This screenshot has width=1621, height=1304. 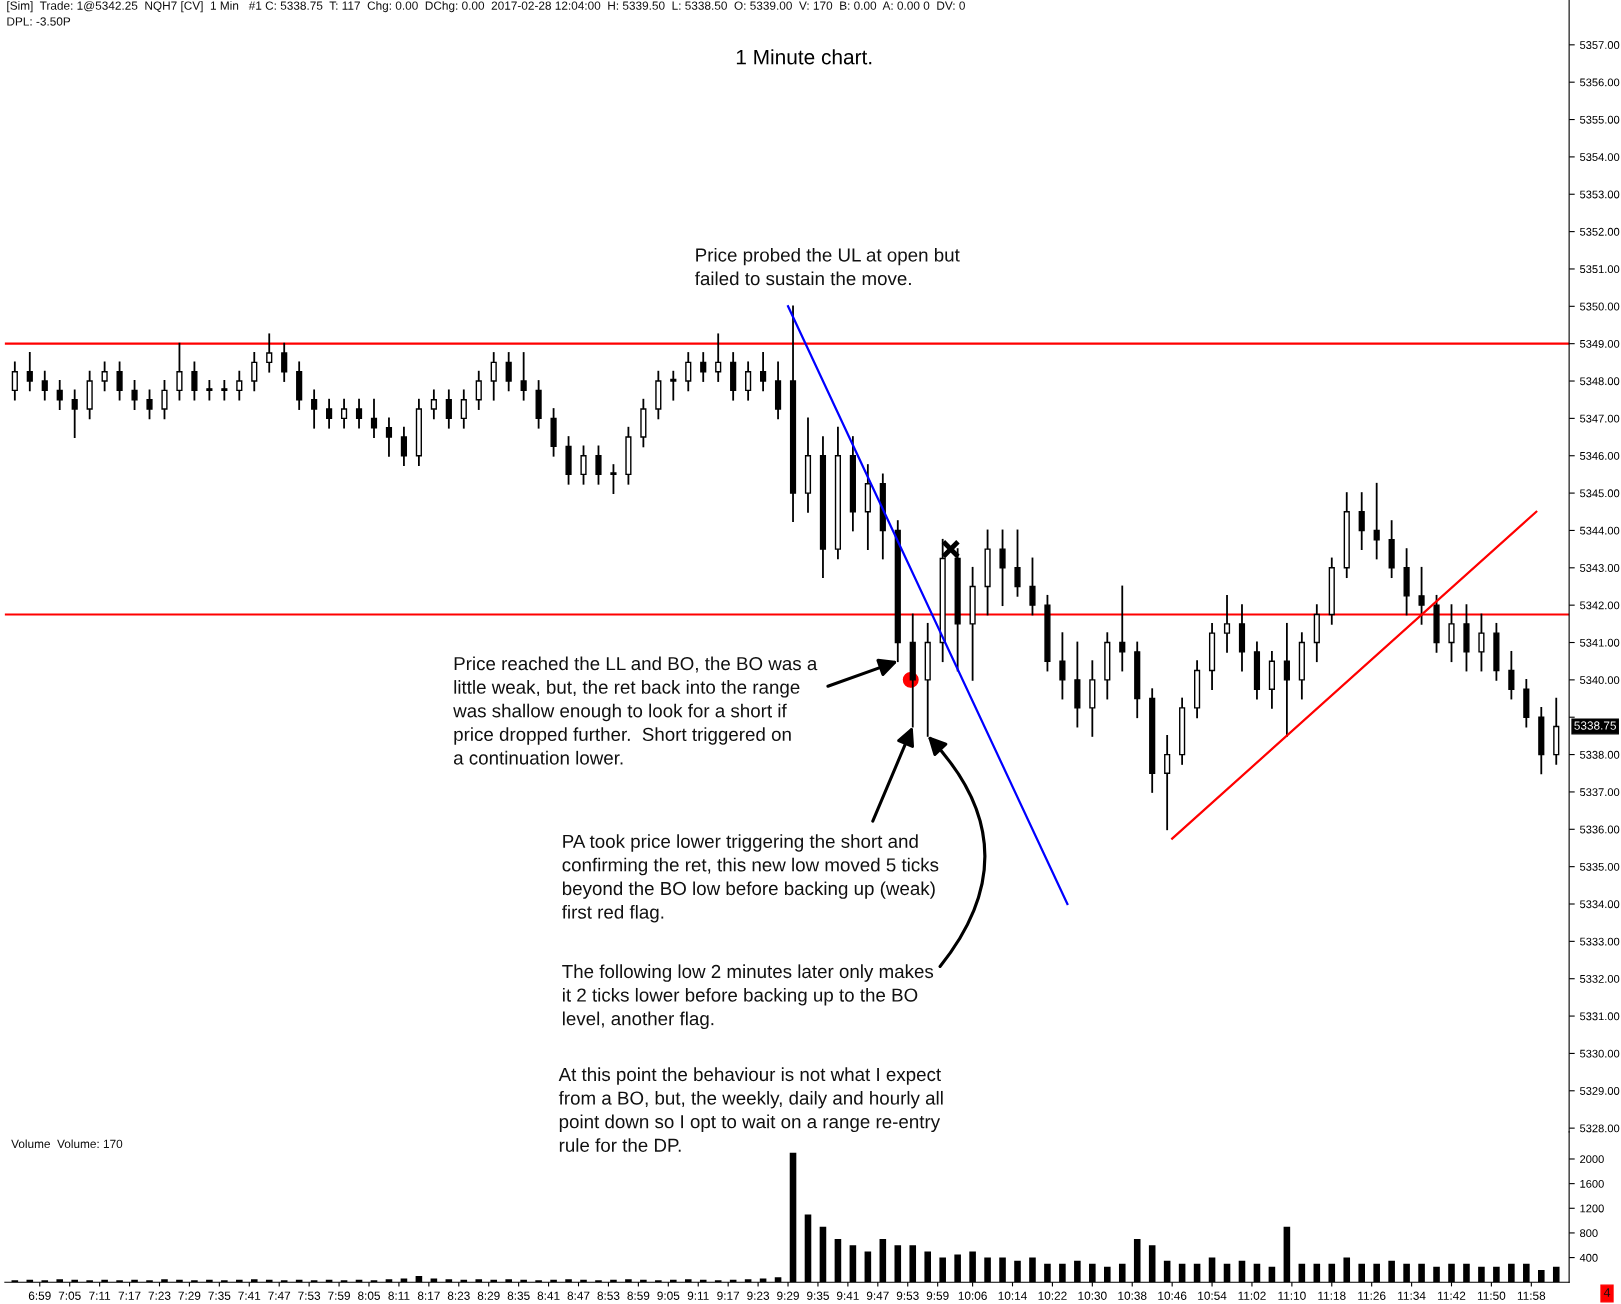 What do you see at coordinates (428, 1295) in the screenshot?
I see `x-tick-label: 8:17` at bounding box center [428, 1295].